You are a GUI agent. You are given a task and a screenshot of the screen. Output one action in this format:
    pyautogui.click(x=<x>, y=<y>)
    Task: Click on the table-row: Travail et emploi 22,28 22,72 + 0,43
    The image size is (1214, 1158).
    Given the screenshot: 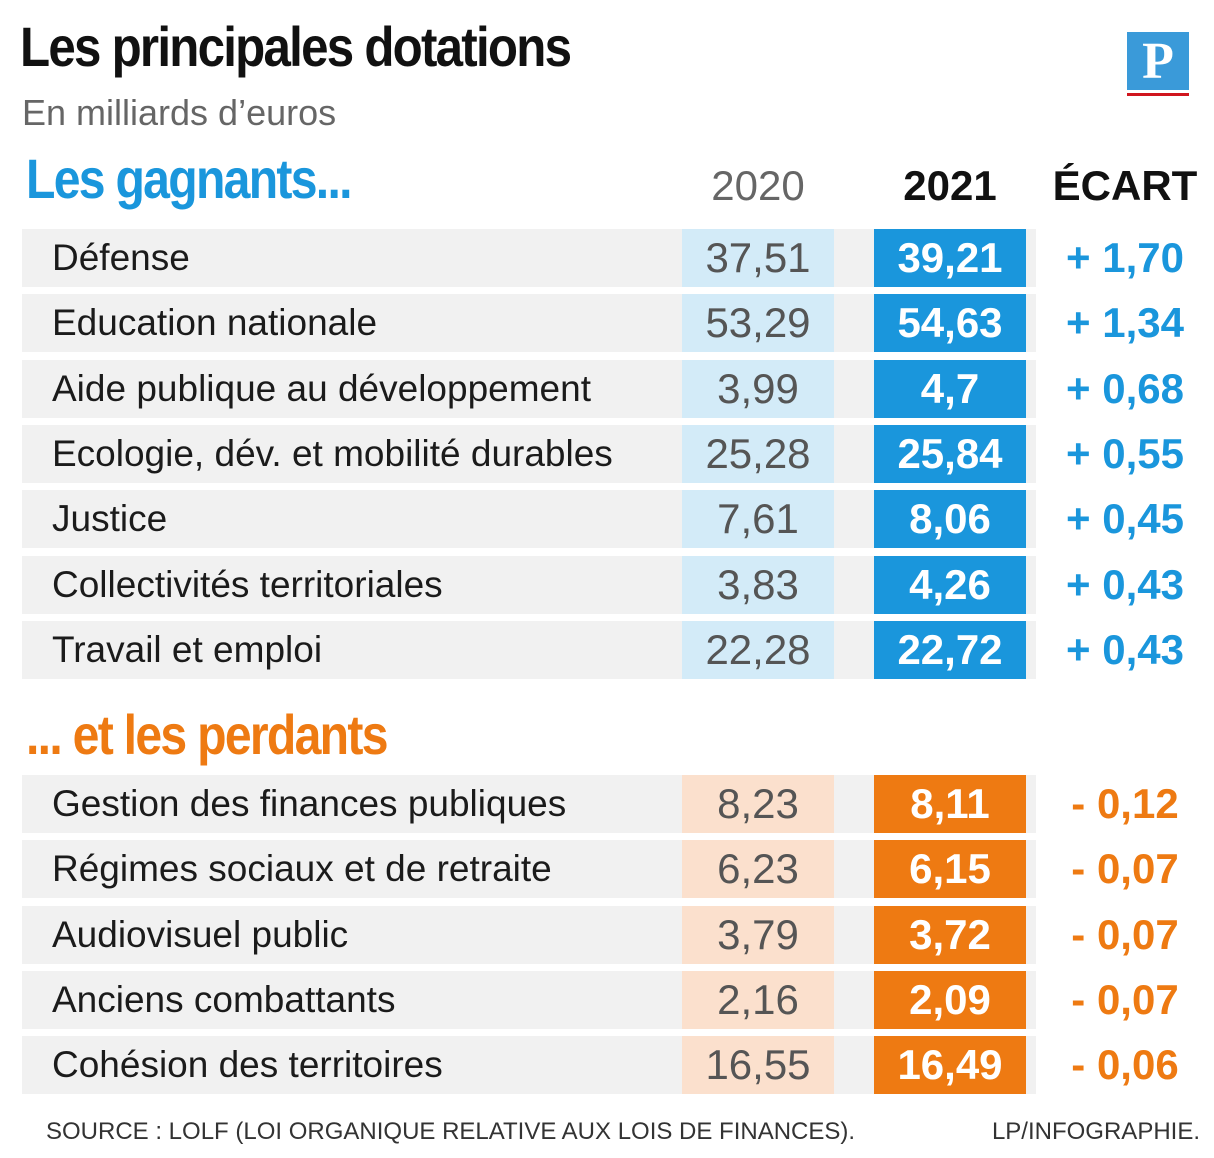 What is the action you would take?
    pyautogui.click(x=618, y=650)
    